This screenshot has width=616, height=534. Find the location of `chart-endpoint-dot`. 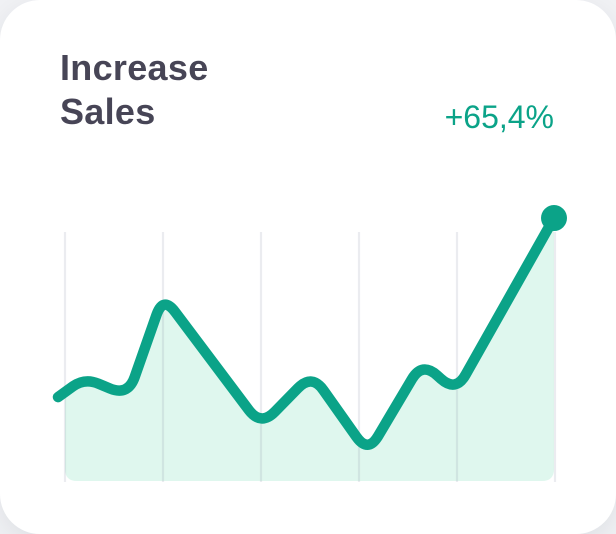

chart-endpoint-dot is located at coordinates (554, 218).